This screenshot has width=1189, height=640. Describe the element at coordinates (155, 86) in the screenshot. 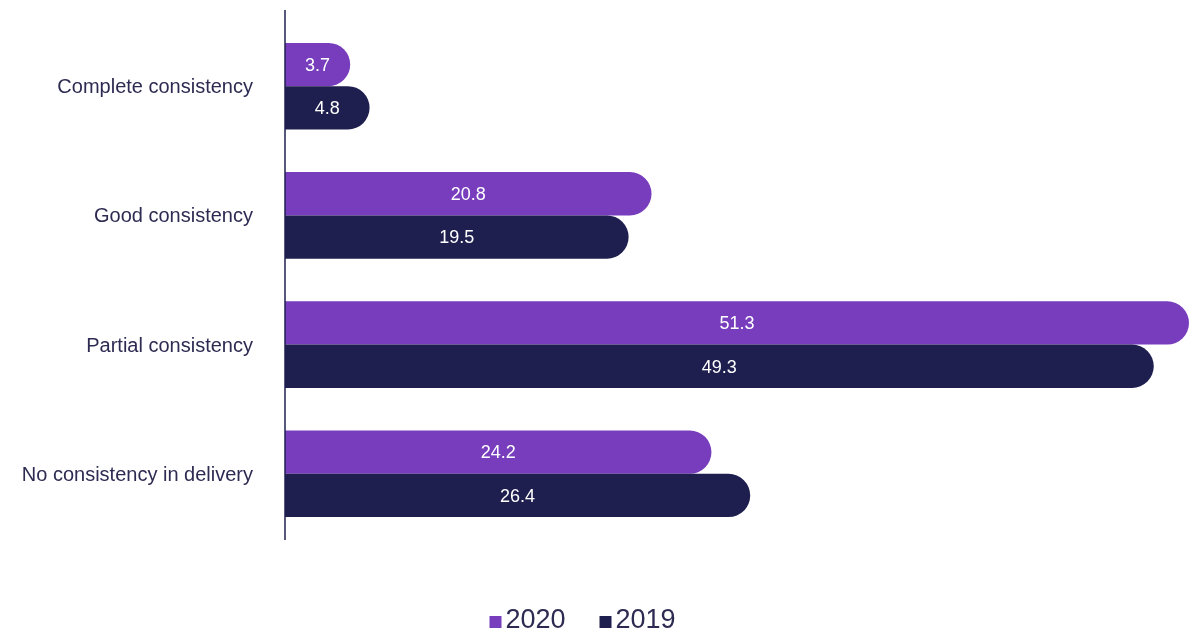

I see `y-tick-label: Complete consistency` at that location.